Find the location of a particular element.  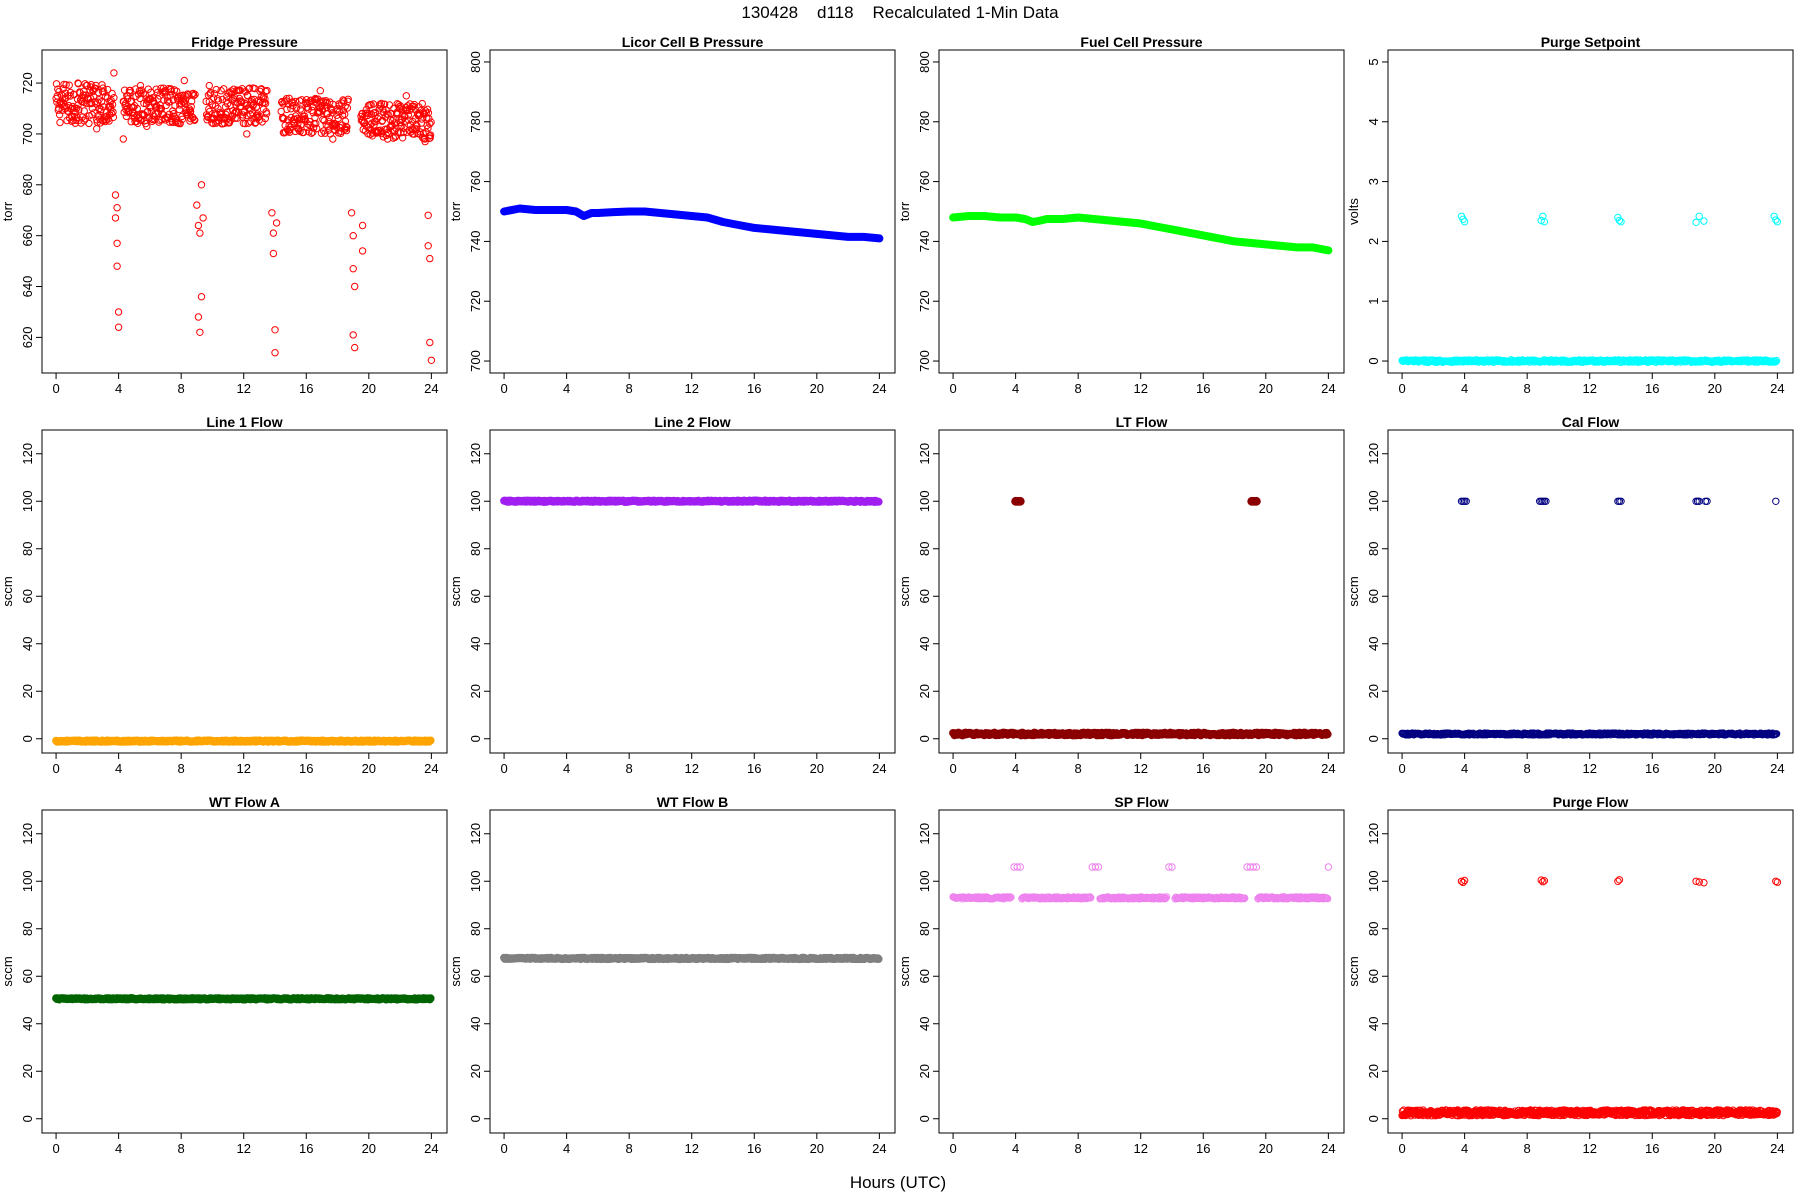

figure-title: 130428 d118 Recalculated 1-Min Data is located at coordinates (900, 12).